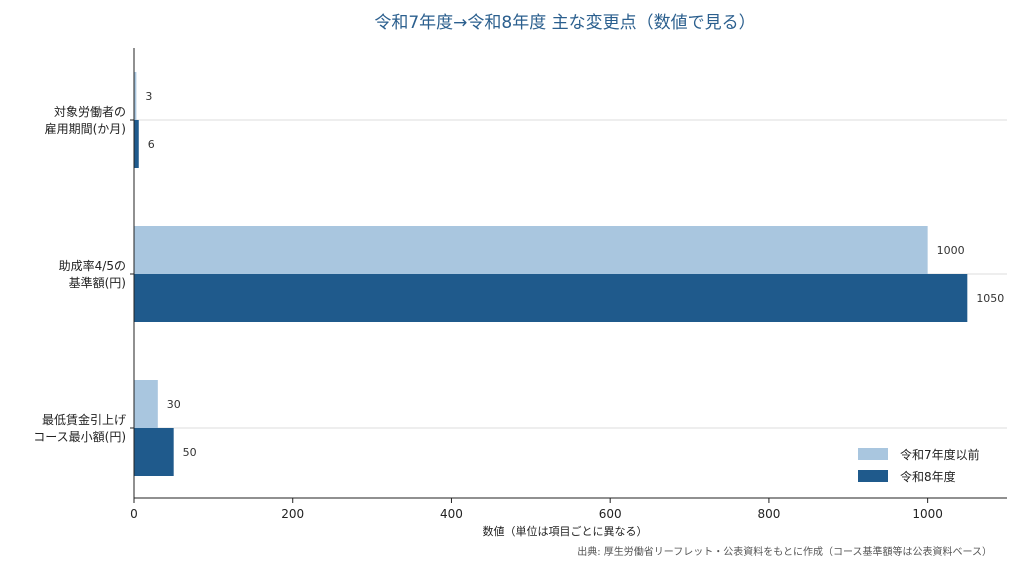 The height and width of the screenshot is (573, 1024). Describe the element at coordinates (79, 437) in the screenshot. I see `y-tick-label-2-1: コース最小額(円)` at that location.